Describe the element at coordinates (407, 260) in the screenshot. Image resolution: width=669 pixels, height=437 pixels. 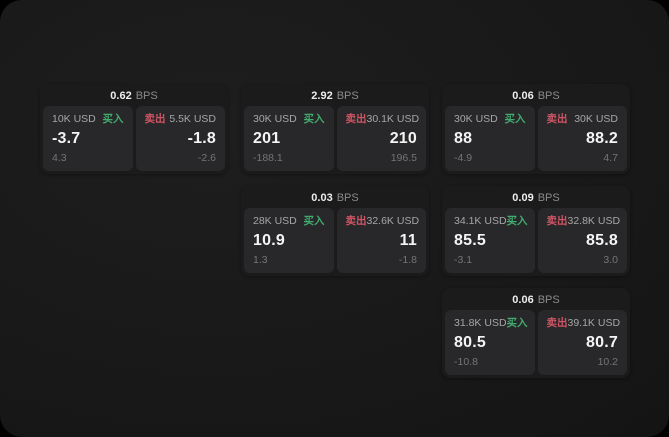
I see `sell-delta: -1.8` at that location.